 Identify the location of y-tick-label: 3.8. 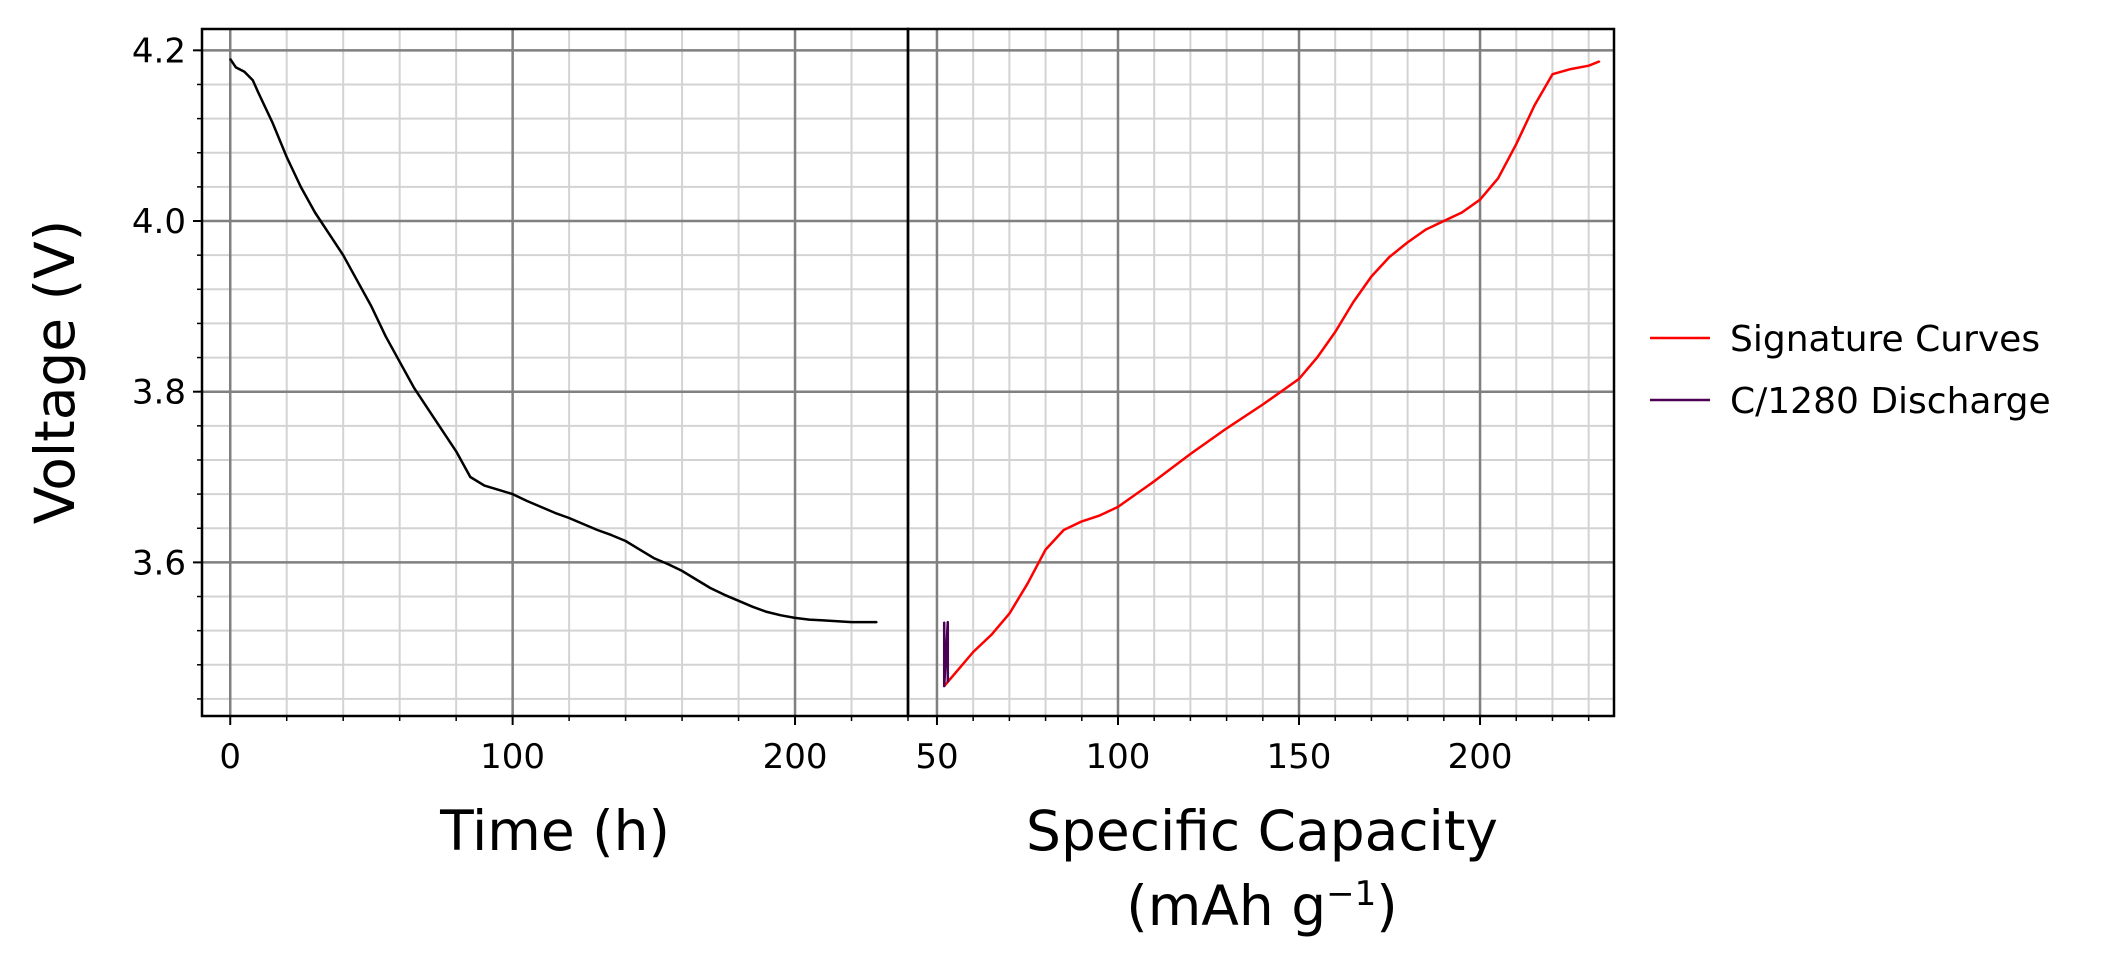
(159, 393).